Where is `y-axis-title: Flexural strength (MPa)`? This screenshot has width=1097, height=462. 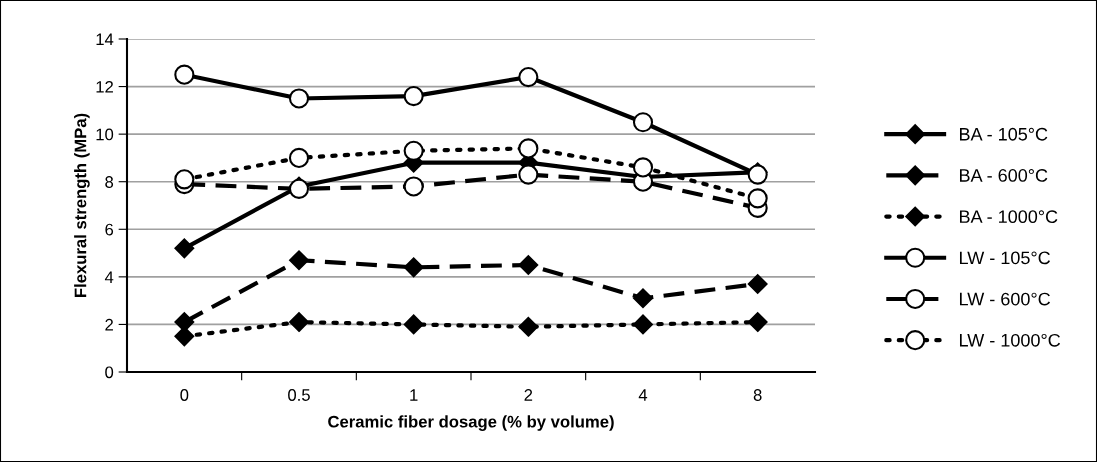 y-axis-title: Flexural strength (MPa) is located at coordinates (82, 205).